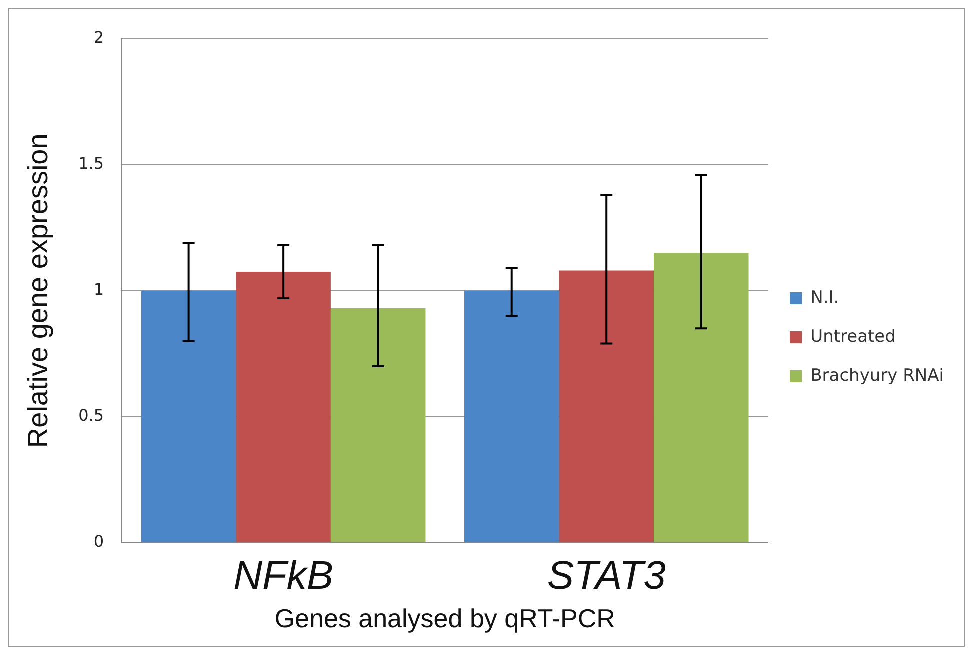 The width and height of the screenshot is (975, 657). Describe the element at coordinates (91, 164) in the screenshot. I see `y-tick-label: 1.5` at that location.